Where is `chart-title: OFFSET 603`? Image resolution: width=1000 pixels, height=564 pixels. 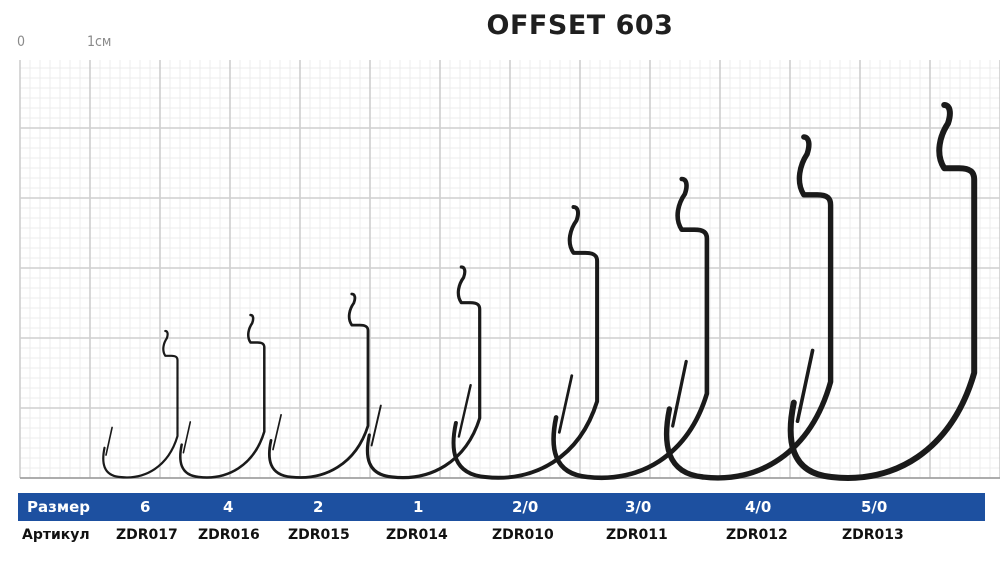 chart-title: OFFSET 603 is located at coordinates (580, 25).